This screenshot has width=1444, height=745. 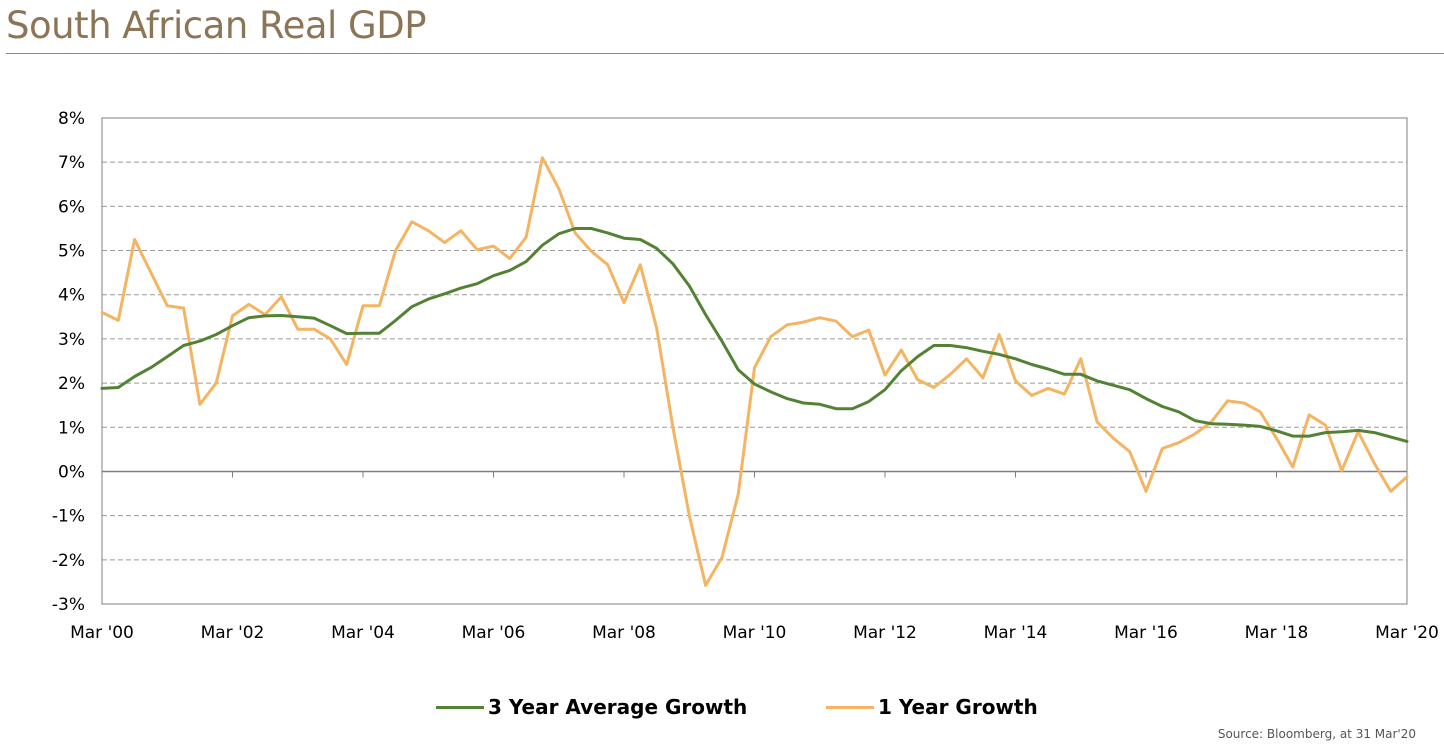 What do you see at coordinates (460, 707) in the screenshot?
I see `legend-swatch-3yr` at bounding box center [460, 707].